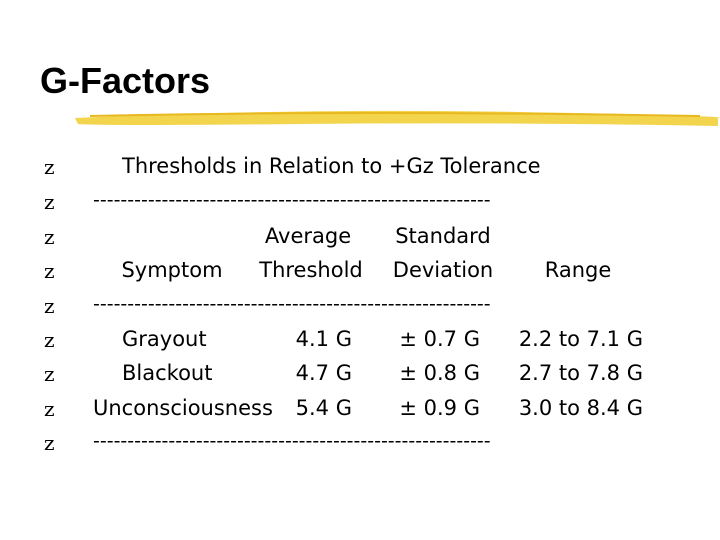  Describe the element at coordinates (578, 270) in the screenshot. I see `column-header: Range` at that location.